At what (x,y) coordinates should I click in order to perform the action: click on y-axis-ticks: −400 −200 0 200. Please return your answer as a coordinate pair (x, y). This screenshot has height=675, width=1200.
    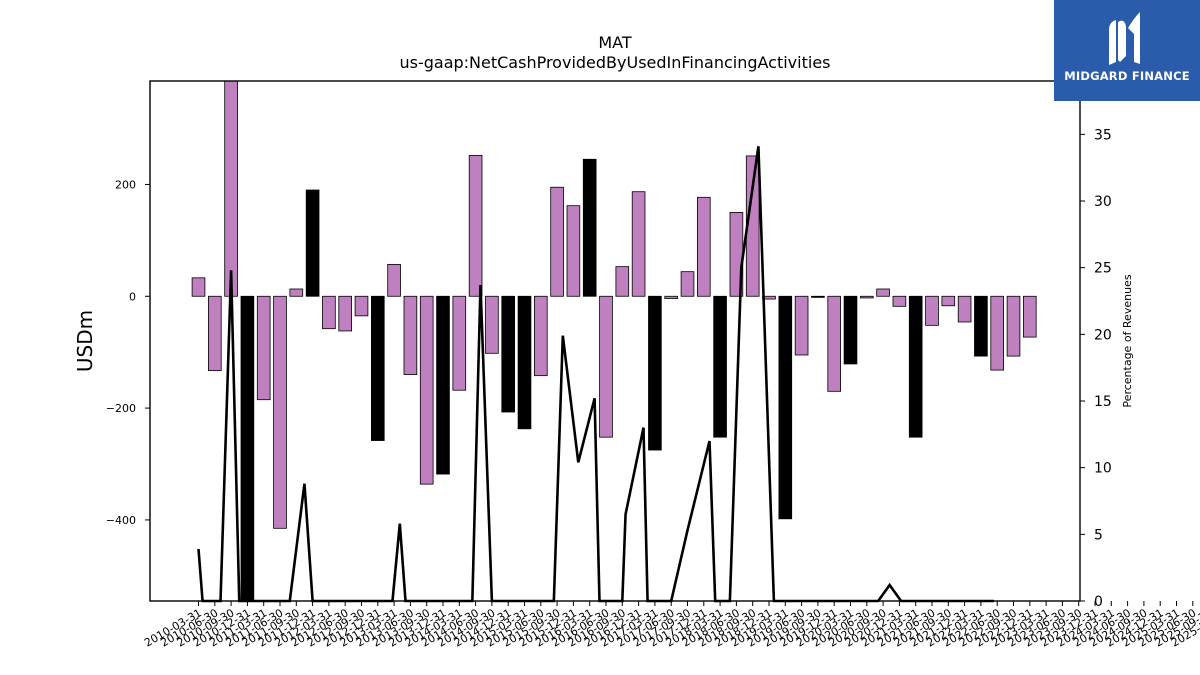
    Looking at the image, I should click on (128, 352).